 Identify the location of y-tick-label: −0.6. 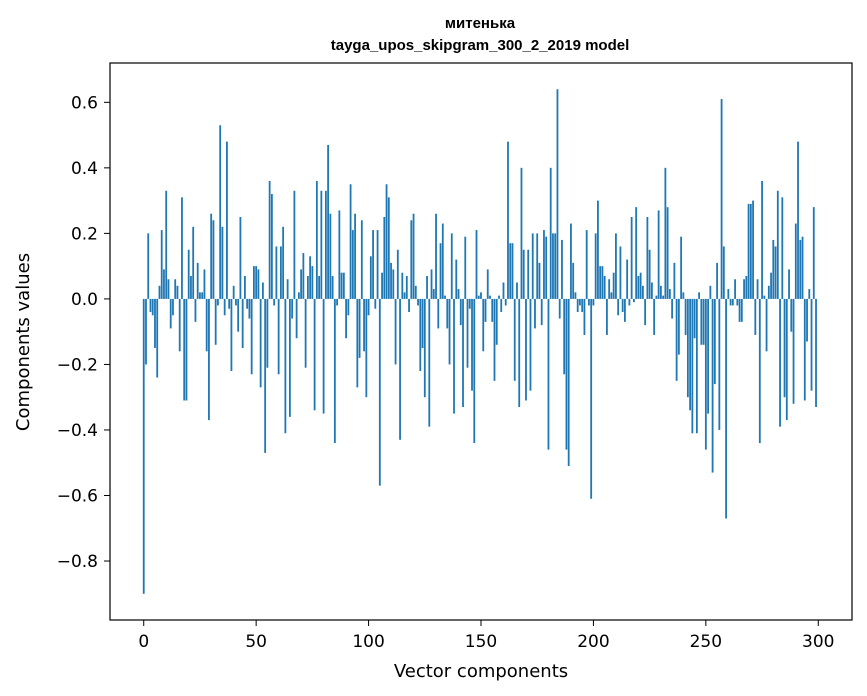
(77, 496).